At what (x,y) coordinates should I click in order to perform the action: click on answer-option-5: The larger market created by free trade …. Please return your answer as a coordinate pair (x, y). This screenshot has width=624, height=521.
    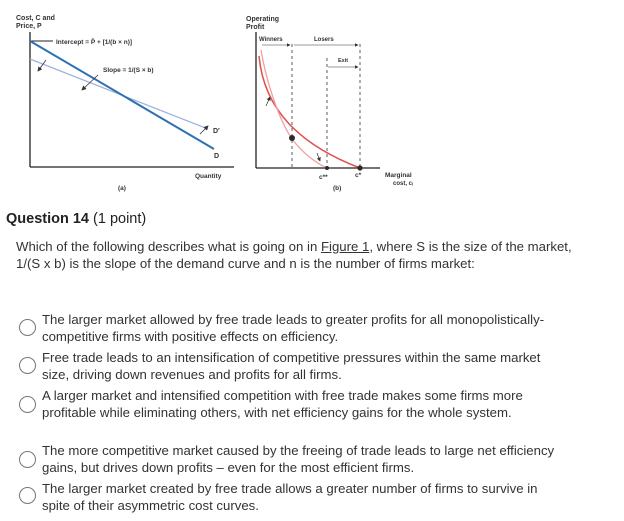
    Looking at the image, I should click on (300, 497).